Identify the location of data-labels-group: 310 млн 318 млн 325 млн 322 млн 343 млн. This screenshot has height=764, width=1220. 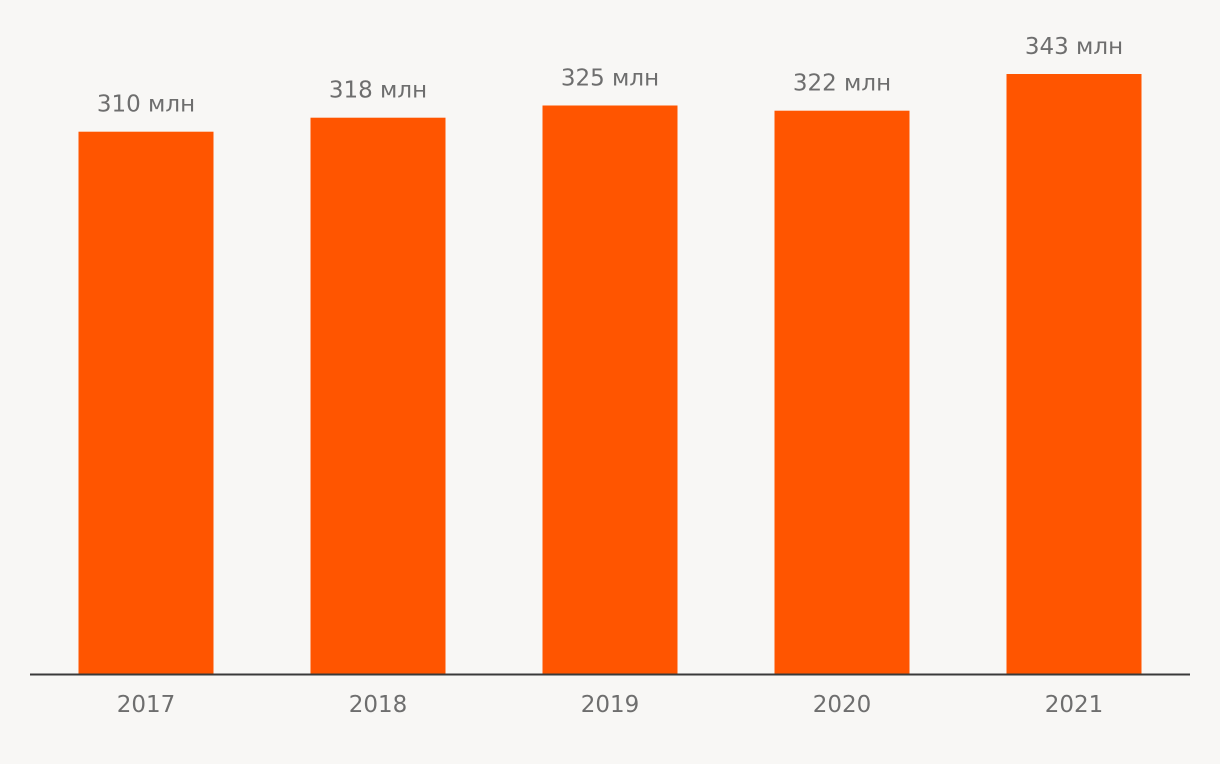
(610, 76).